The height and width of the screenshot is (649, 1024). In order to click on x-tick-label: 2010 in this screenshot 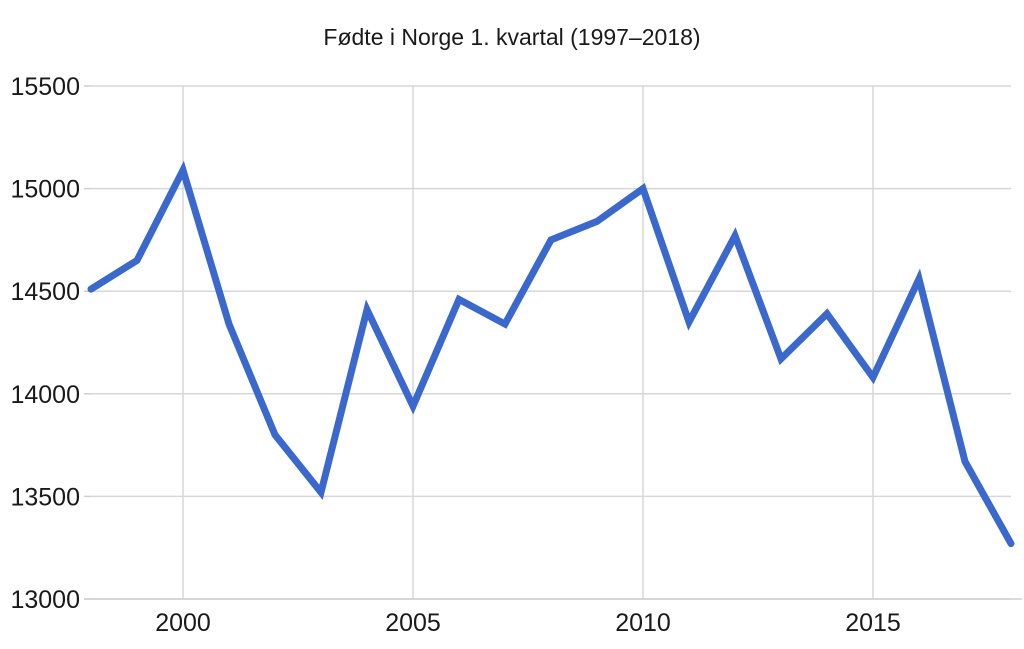, I will do `click(643, 623)`.